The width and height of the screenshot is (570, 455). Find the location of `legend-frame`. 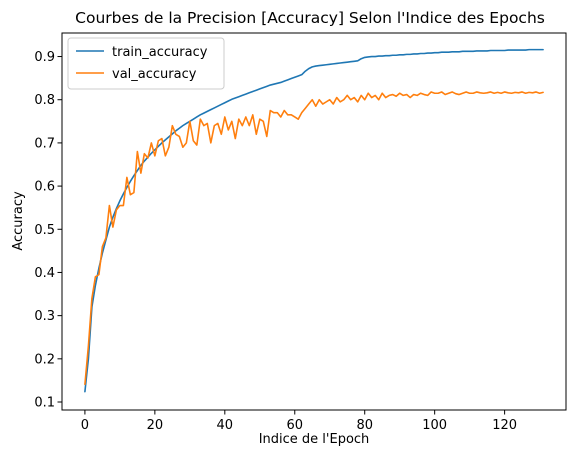

legend-frame is located at coordinates (146, 63).